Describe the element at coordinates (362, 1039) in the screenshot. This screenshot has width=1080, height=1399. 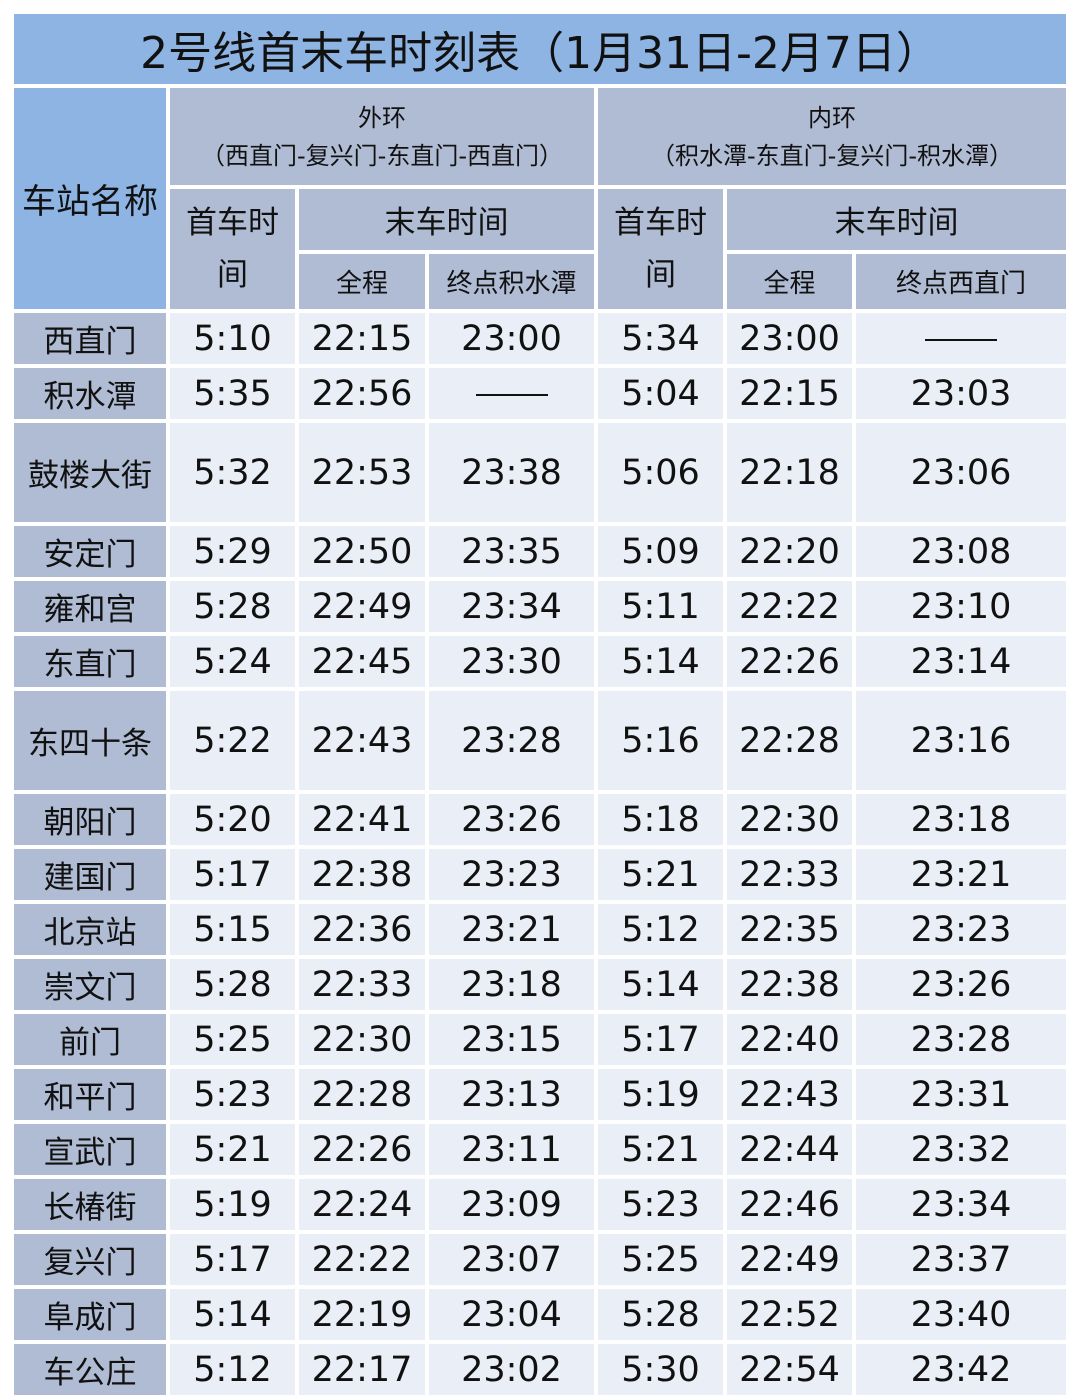
I see `outer-full-last-train-cell: 22:30` at that location.